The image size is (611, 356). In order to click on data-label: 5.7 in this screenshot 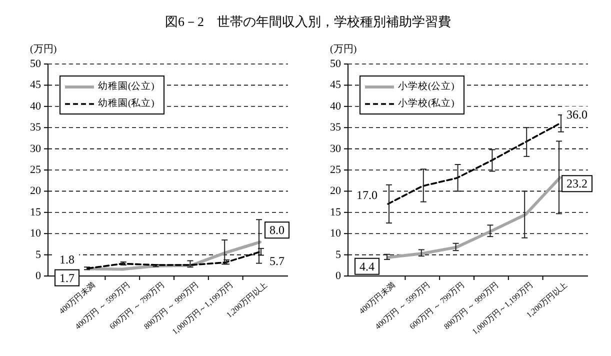, I will do `click(277, 261)`.